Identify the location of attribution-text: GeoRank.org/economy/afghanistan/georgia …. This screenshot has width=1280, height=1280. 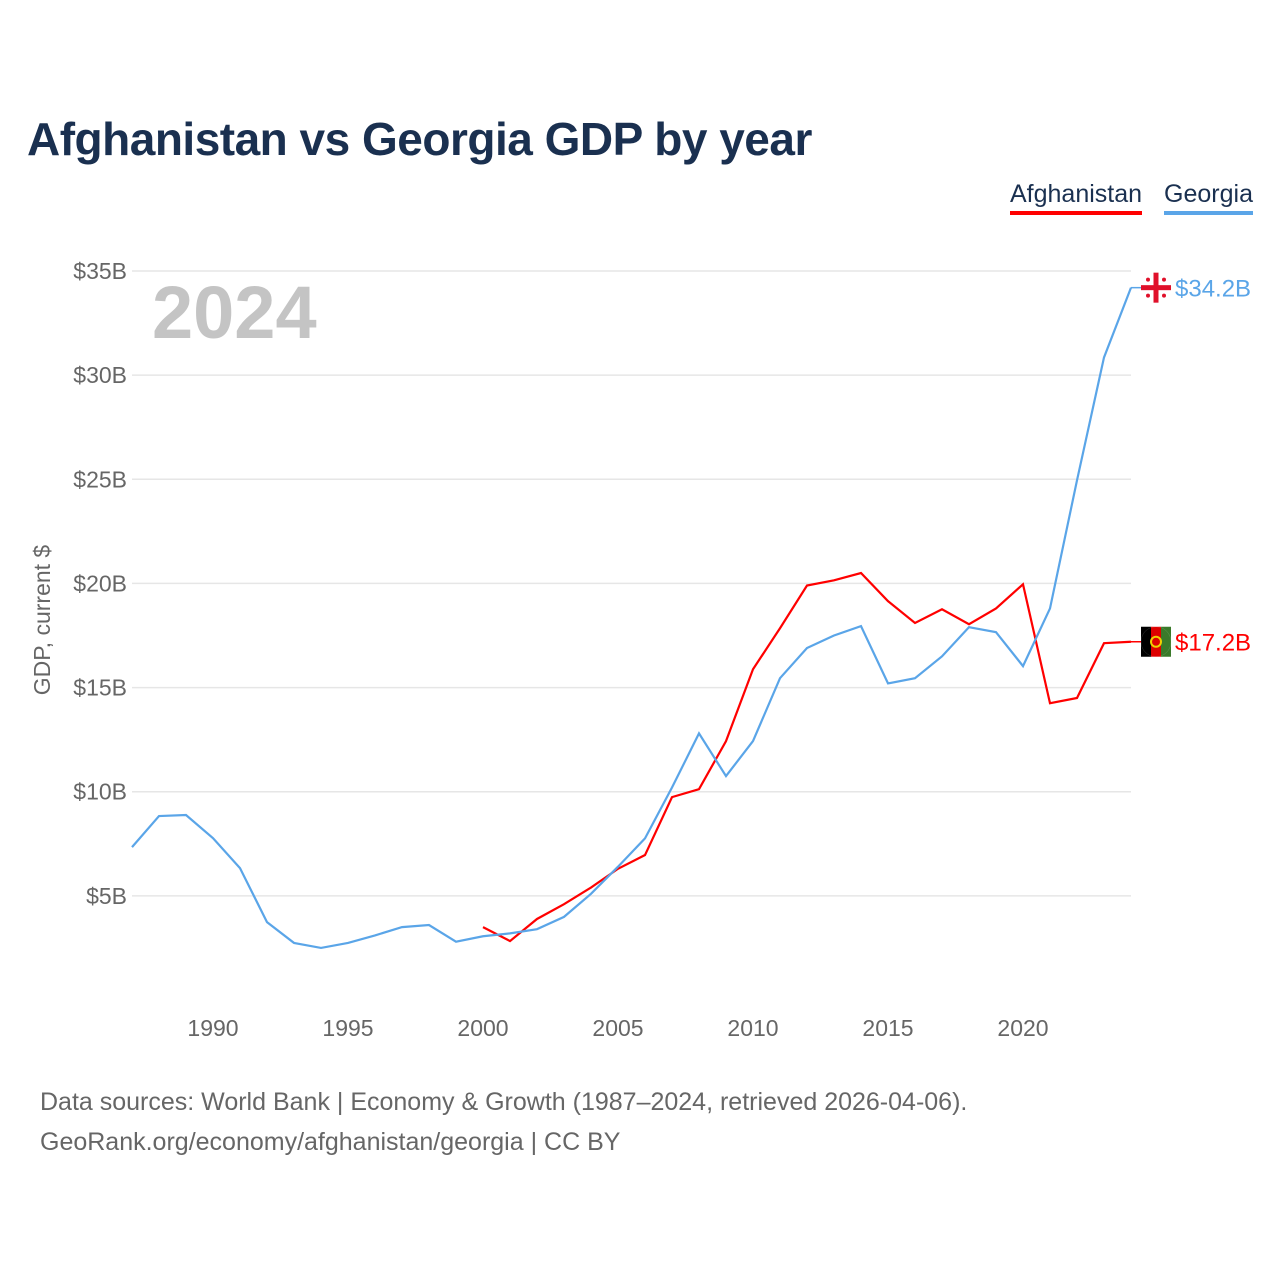
(330, 1142).